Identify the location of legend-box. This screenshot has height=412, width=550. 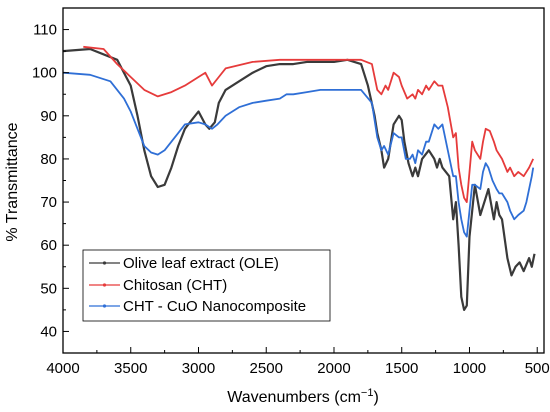
(206, 285).